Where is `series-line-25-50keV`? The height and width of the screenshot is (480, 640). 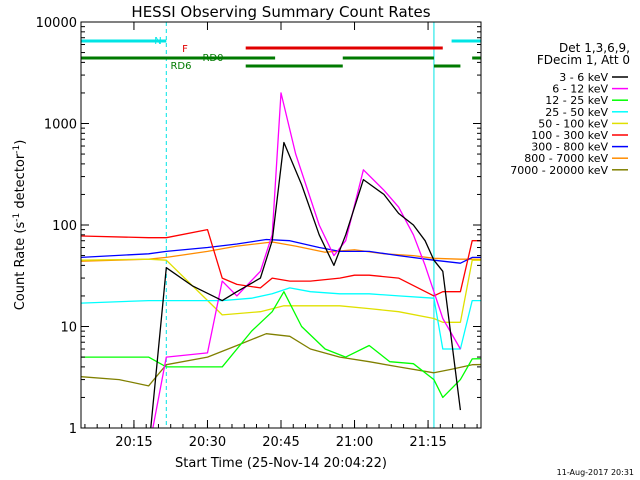 series-line-25-50keV is located at coordinates (281, 318).